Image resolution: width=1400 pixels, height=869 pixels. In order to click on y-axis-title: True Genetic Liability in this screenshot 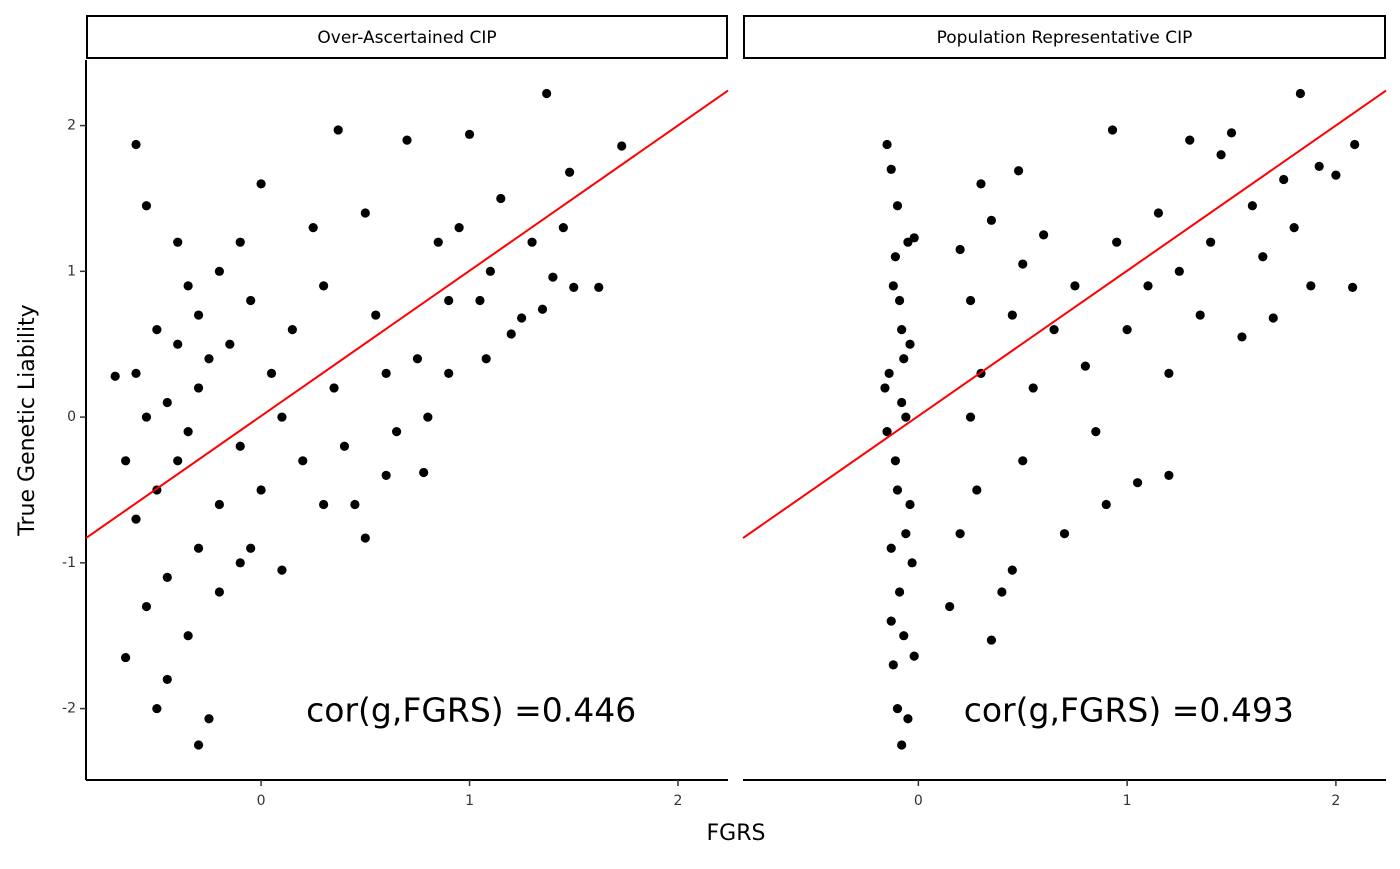, I will do `click(27, 420)`.